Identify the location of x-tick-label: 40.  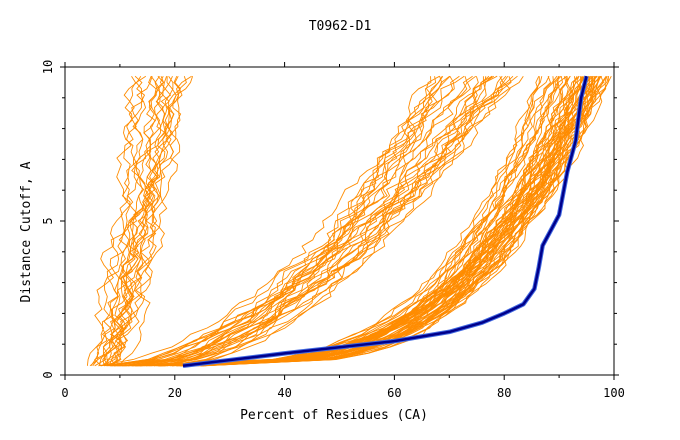
(284, 393).